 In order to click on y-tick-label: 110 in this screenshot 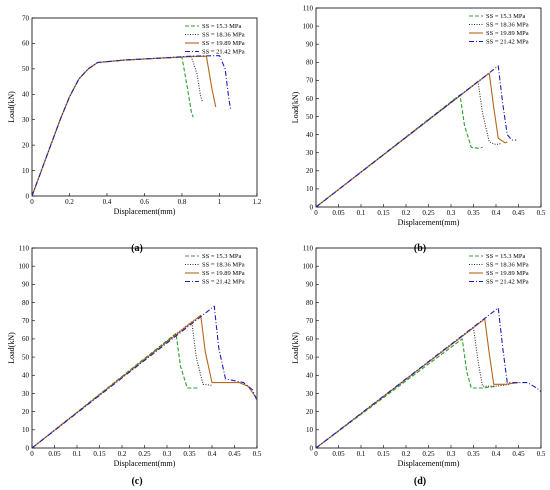, I will do `click(308, 248)`.